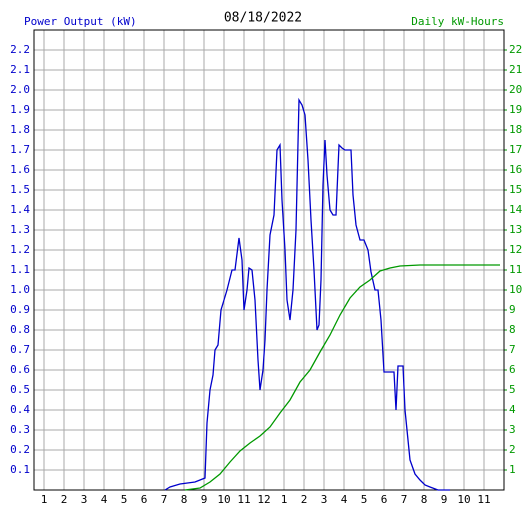 This screenshot has width=527, height=510. I want to click on y2-tick-label: 2, so click(512, 449).